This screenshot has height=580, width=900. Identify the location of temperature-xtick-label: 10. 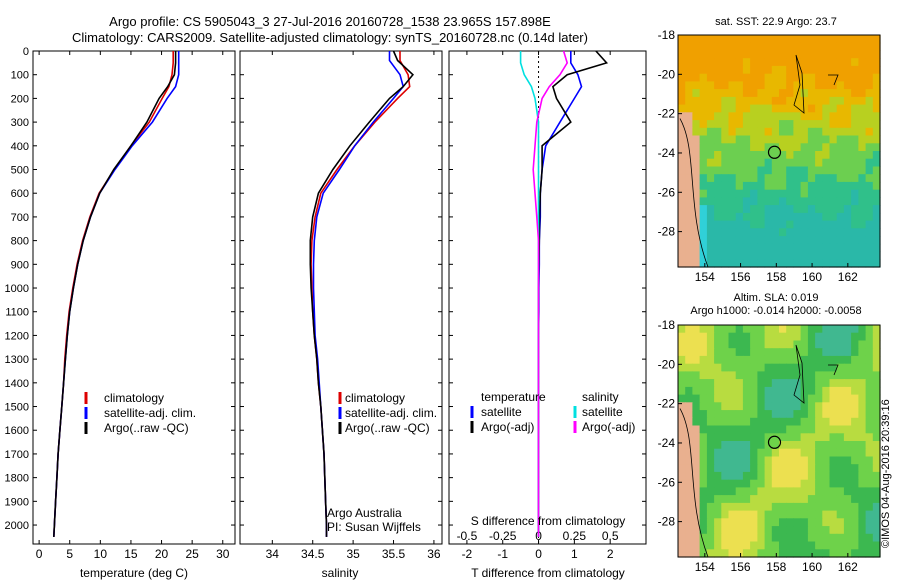
(101, 554).